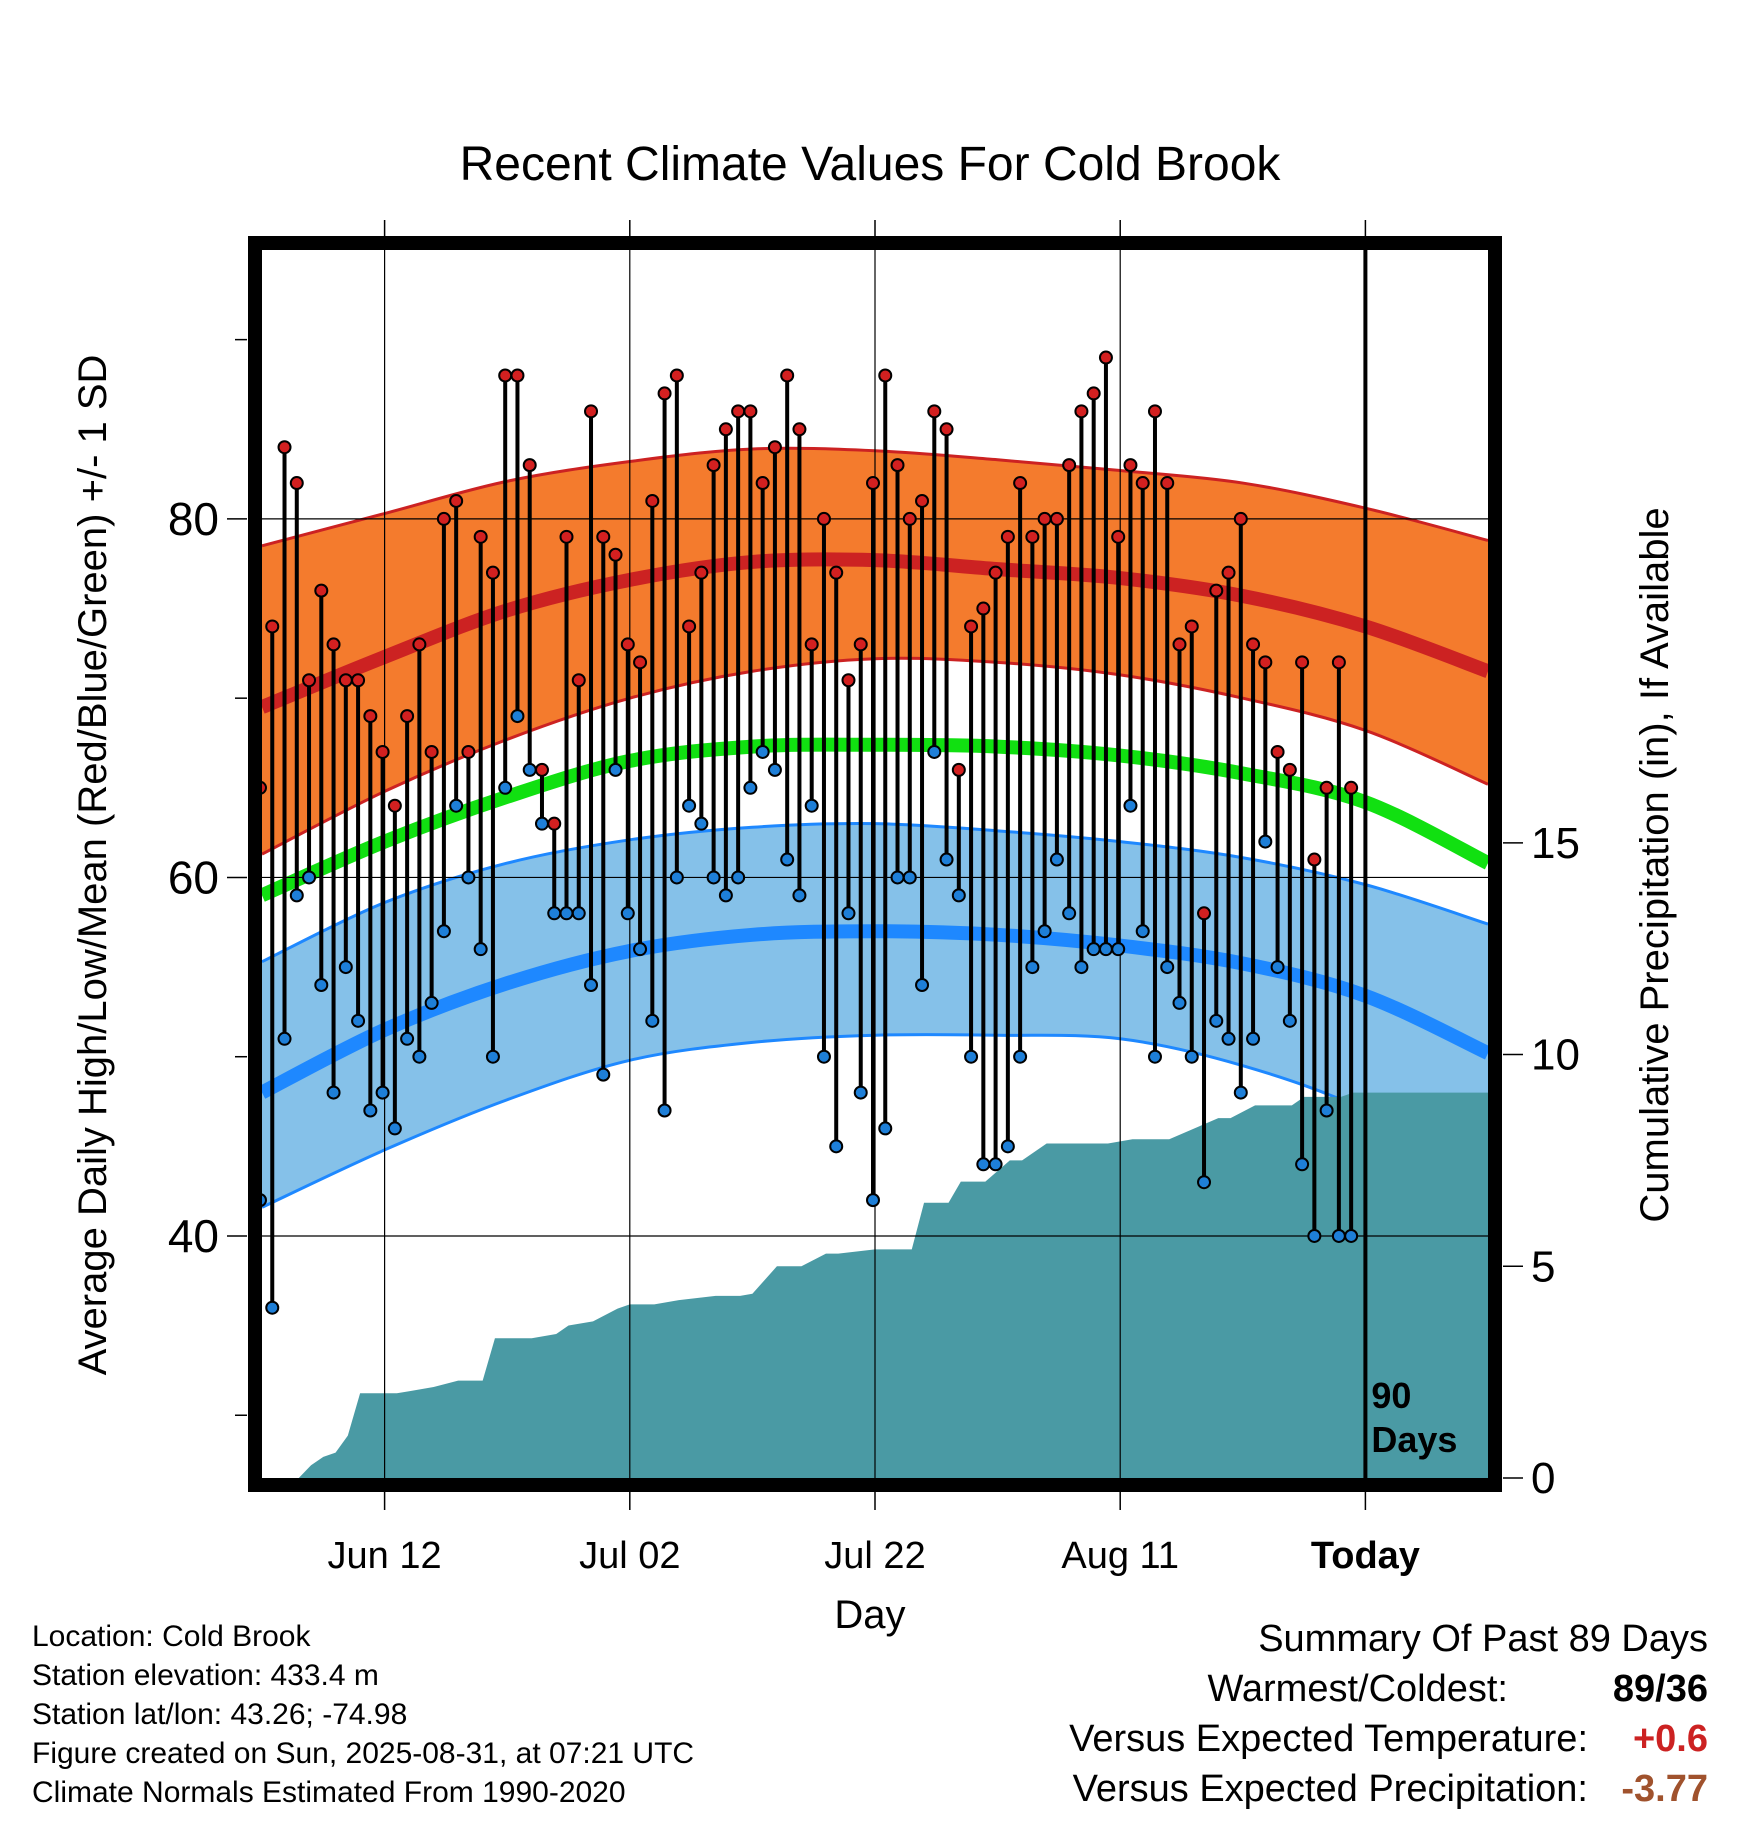 Image resolution: width=1748 pixels, height=1828 pixels. Describe the element at coordinates (1555, 843) in the screenshot. I see `y2-tick-label: 15` at that location.